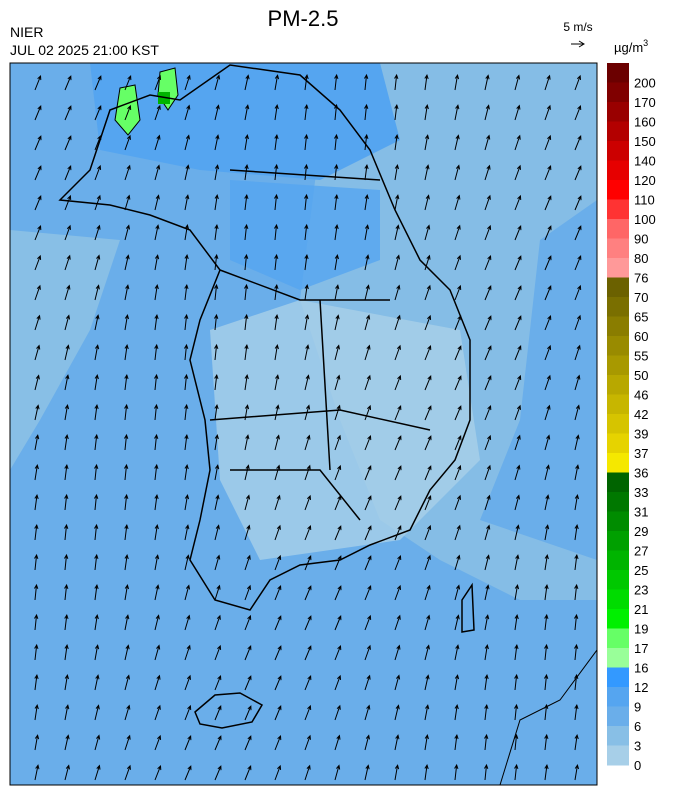 The image size is (673, 800). What do you see at coordinates (641, 531) in the screenshot?
I see `colorbar-label: 29` at bounding box center [641, 531].